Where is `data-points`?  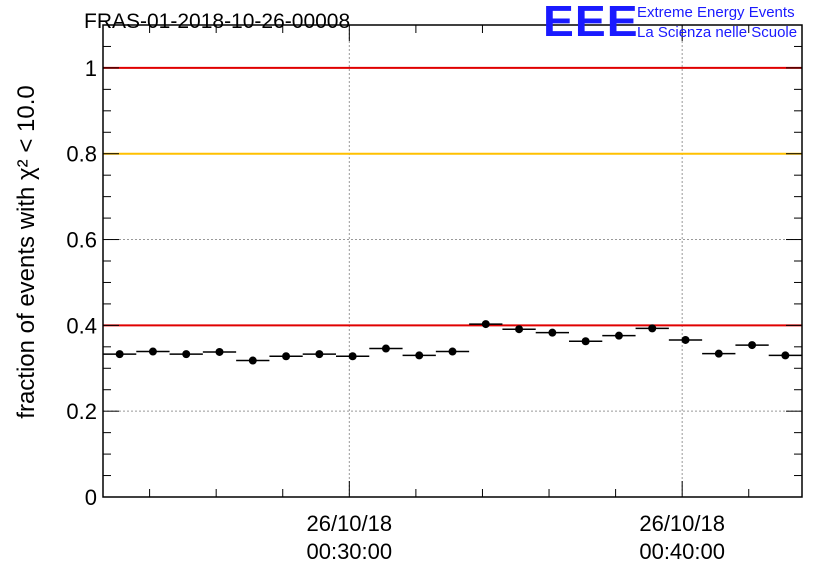
data-points is located at coordinates (452, 342).